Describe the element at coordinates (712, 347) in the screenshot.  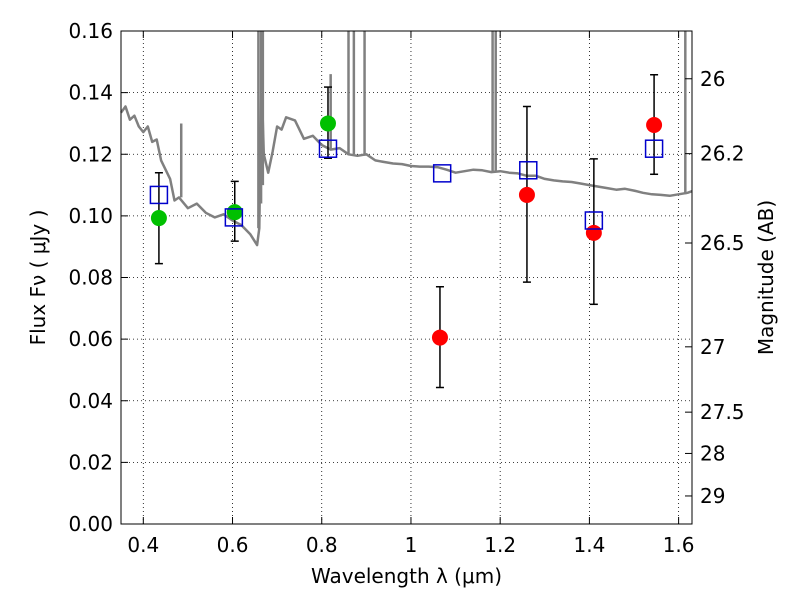
I see `y2-tick-label: 27` at that location.